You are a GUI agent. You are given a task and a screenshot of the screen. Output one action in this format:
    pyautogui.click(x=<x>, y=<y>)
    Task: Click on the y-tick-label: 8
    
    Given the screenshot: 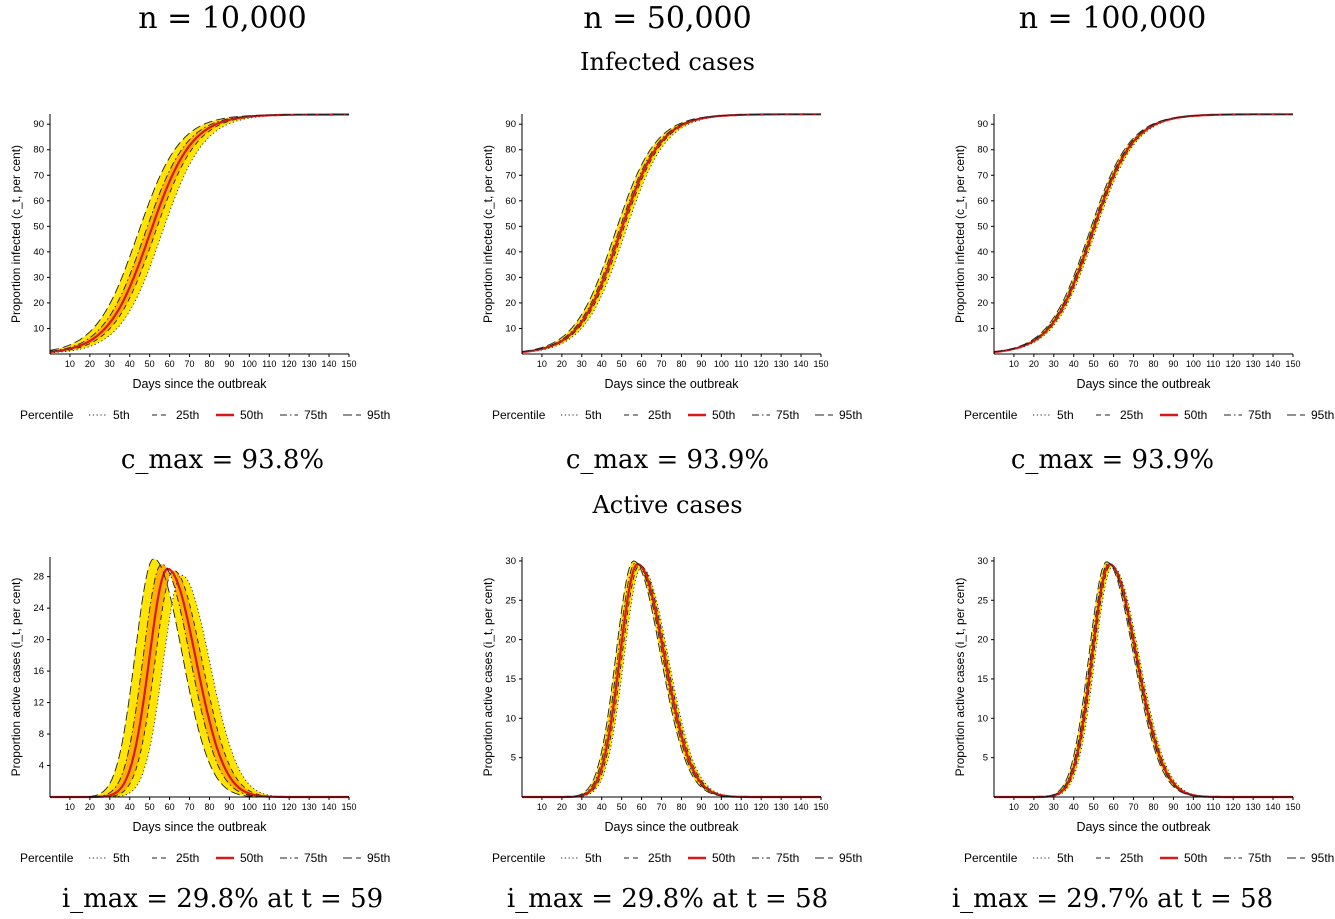 What is the action you would take?
    pyautogui.click(x=41, y=734)
    